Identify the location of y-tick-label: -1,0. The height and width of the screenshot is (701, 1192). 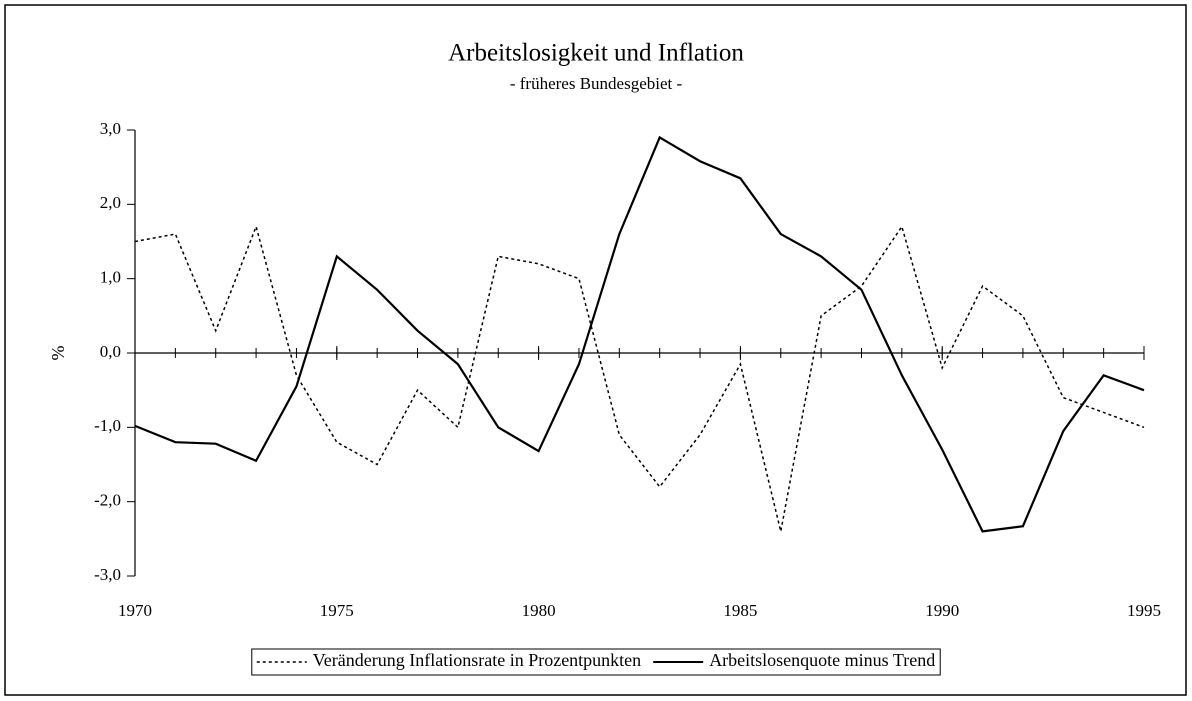
(107, 425).